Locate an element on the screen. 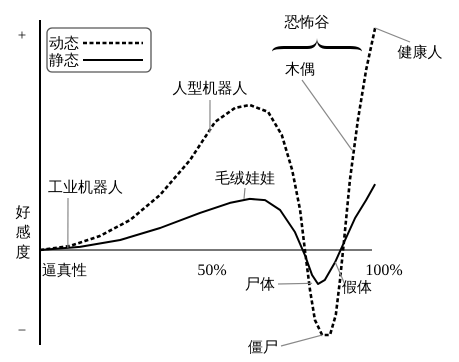 The image size is (459, 362). annotation: + is located at coordinates (22, 36).